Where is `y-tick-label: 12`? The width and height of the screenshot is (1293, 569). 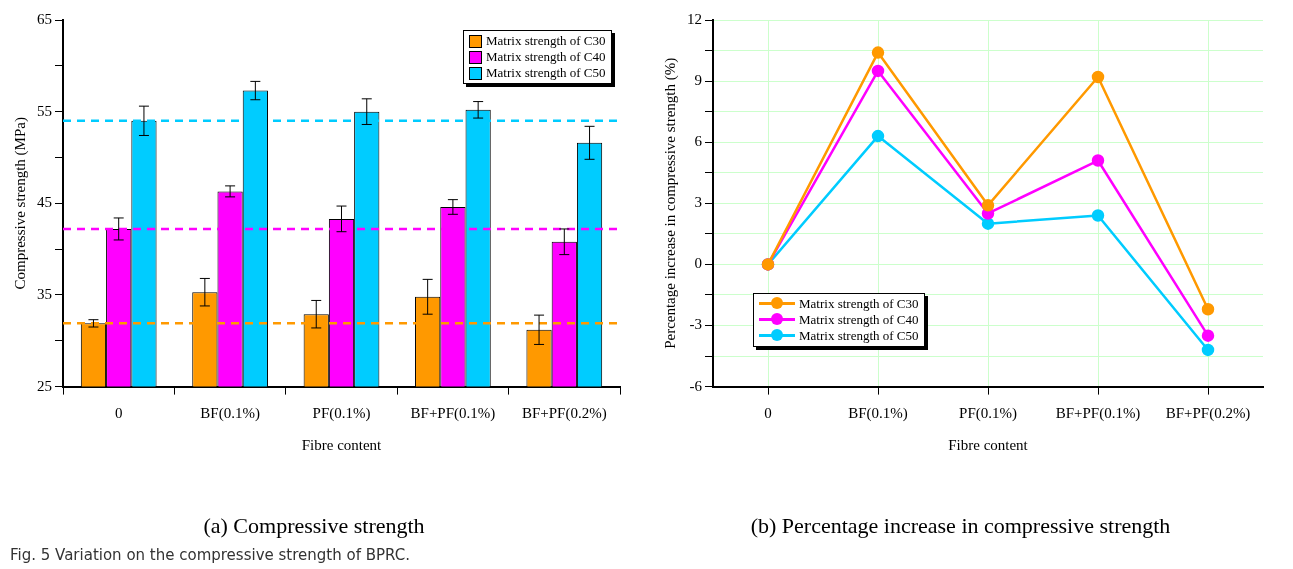 y-tick-label: 12 is located at coordinates (694, 18).